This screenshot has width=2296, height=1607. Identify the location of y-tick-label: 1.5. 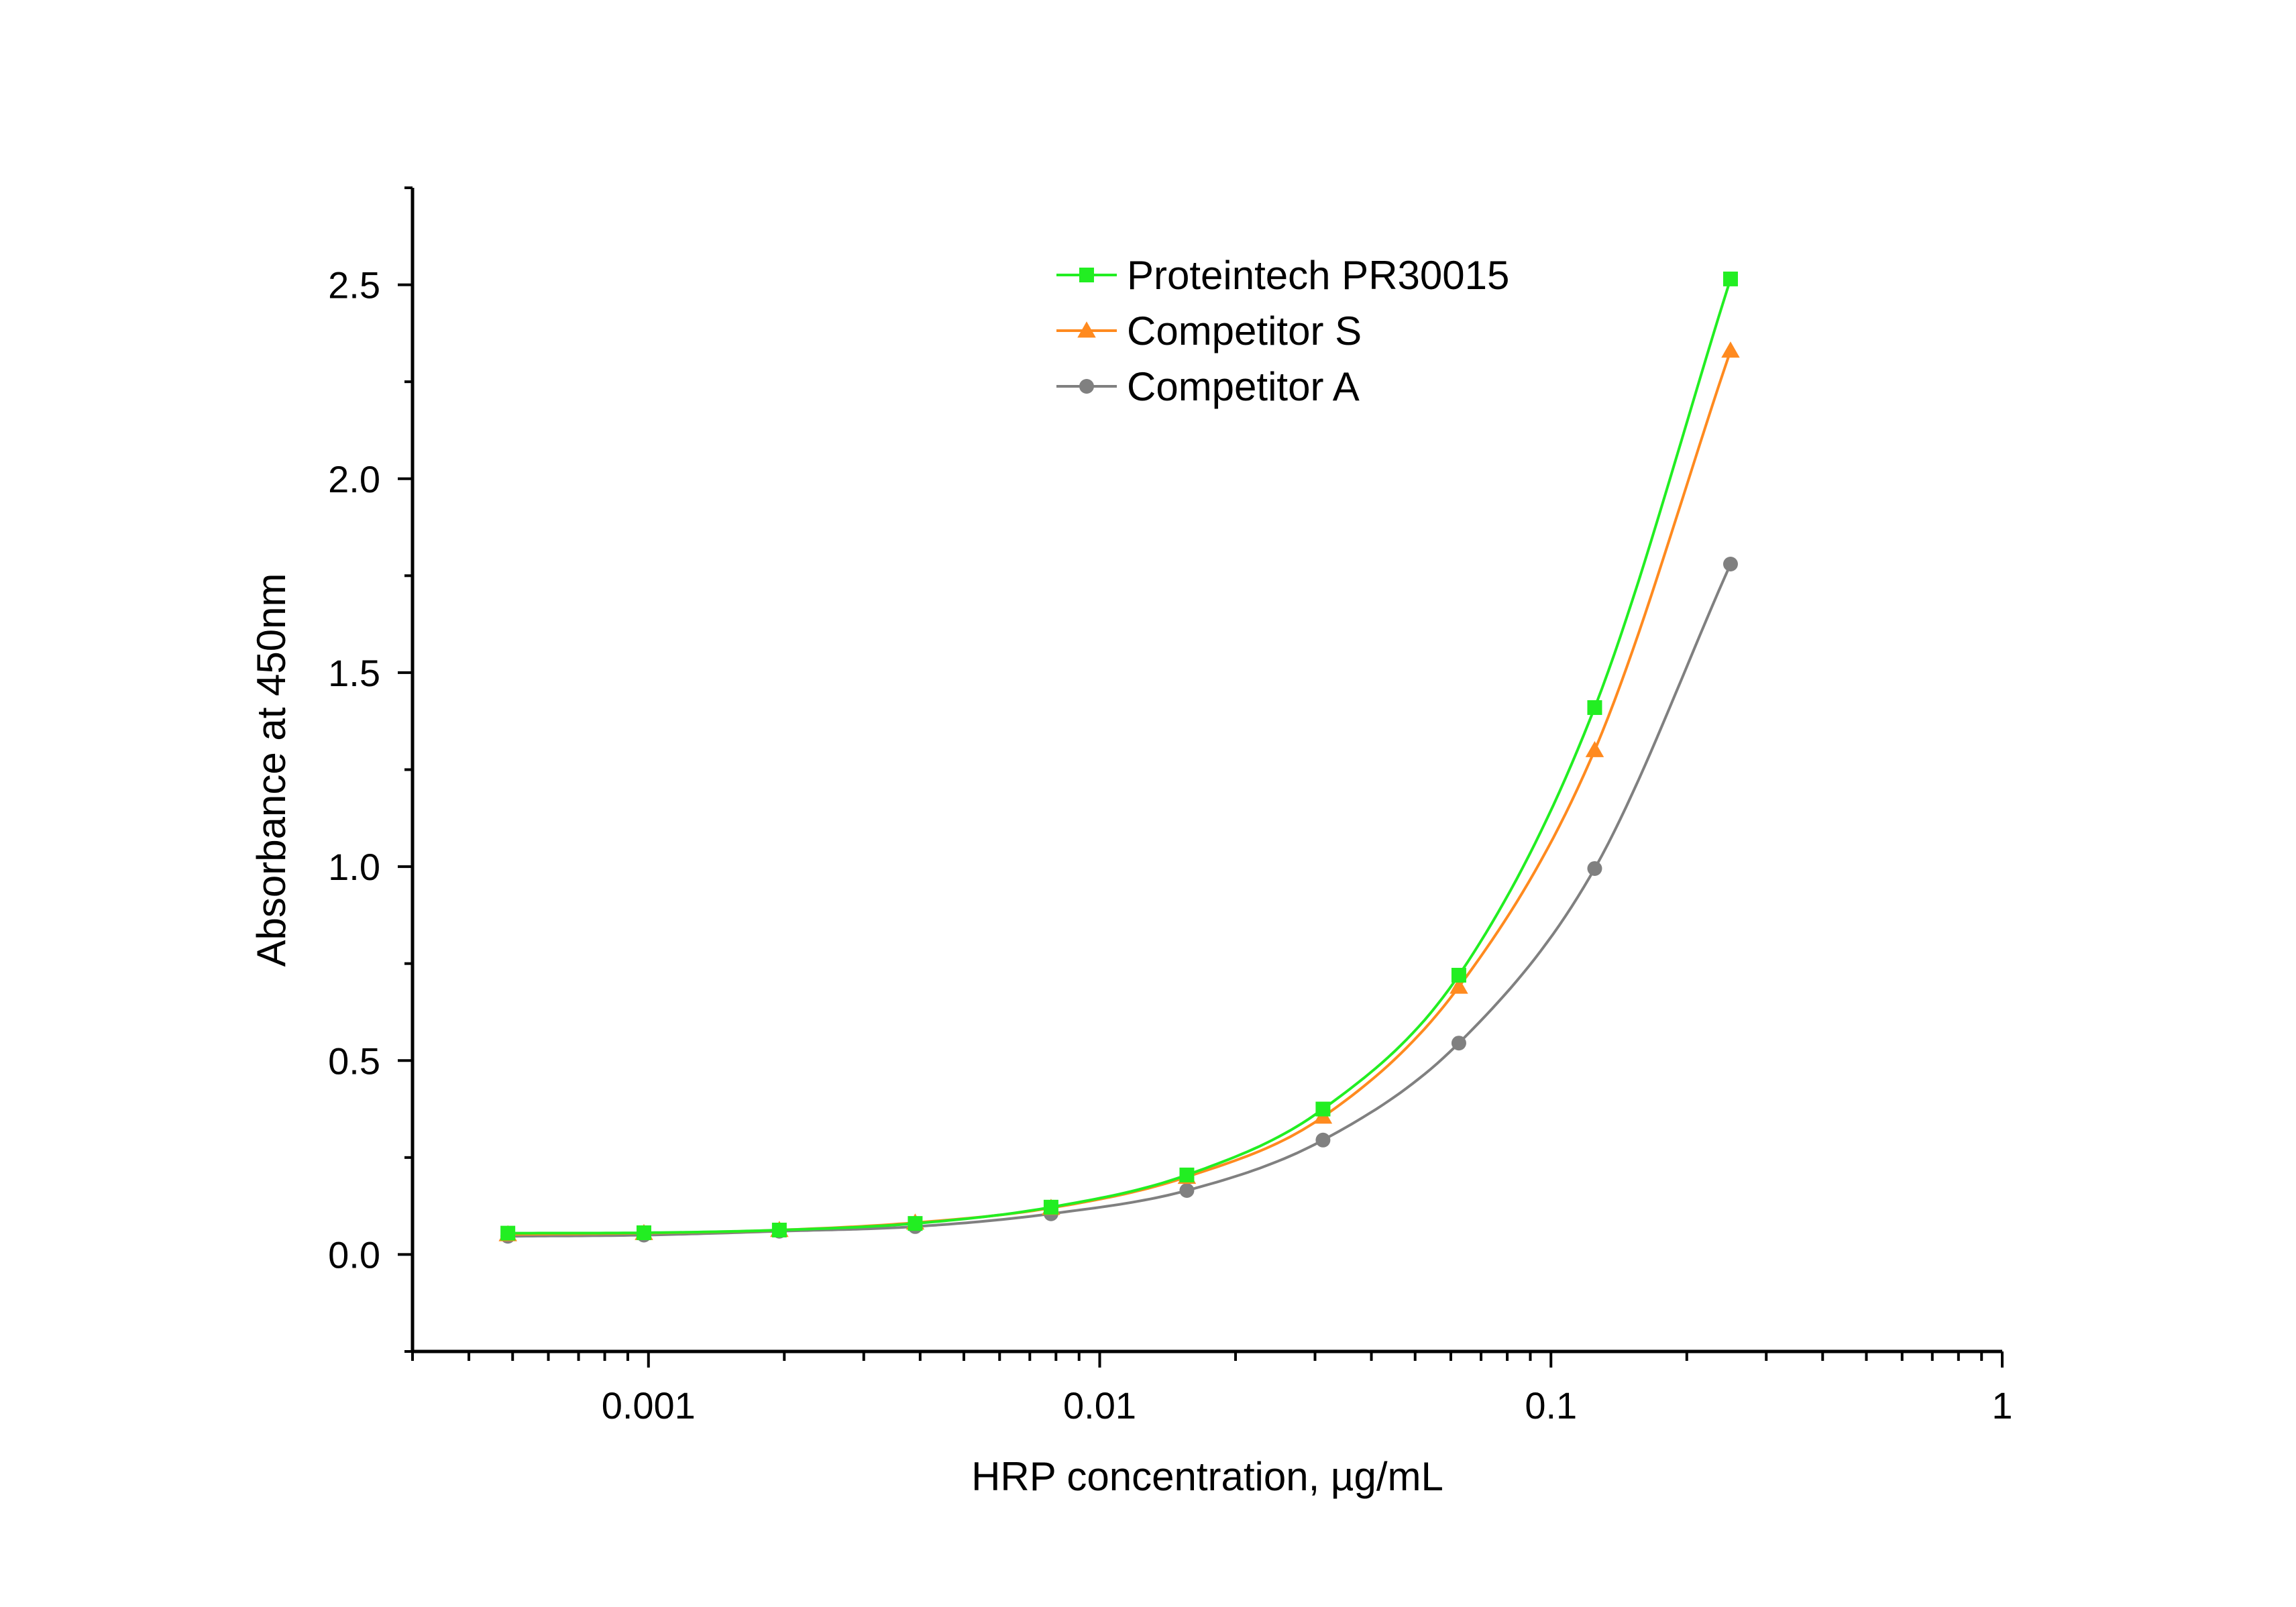
(354, 673).